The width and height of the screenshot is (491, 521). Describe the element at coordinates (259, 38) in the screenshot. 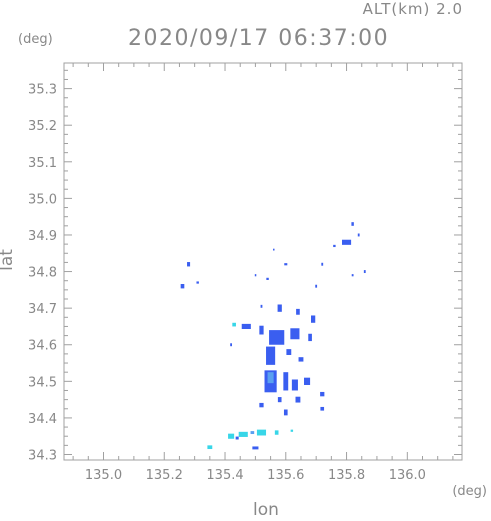

I see `chart-title: 2020/09/17 06:37:00` at that location.